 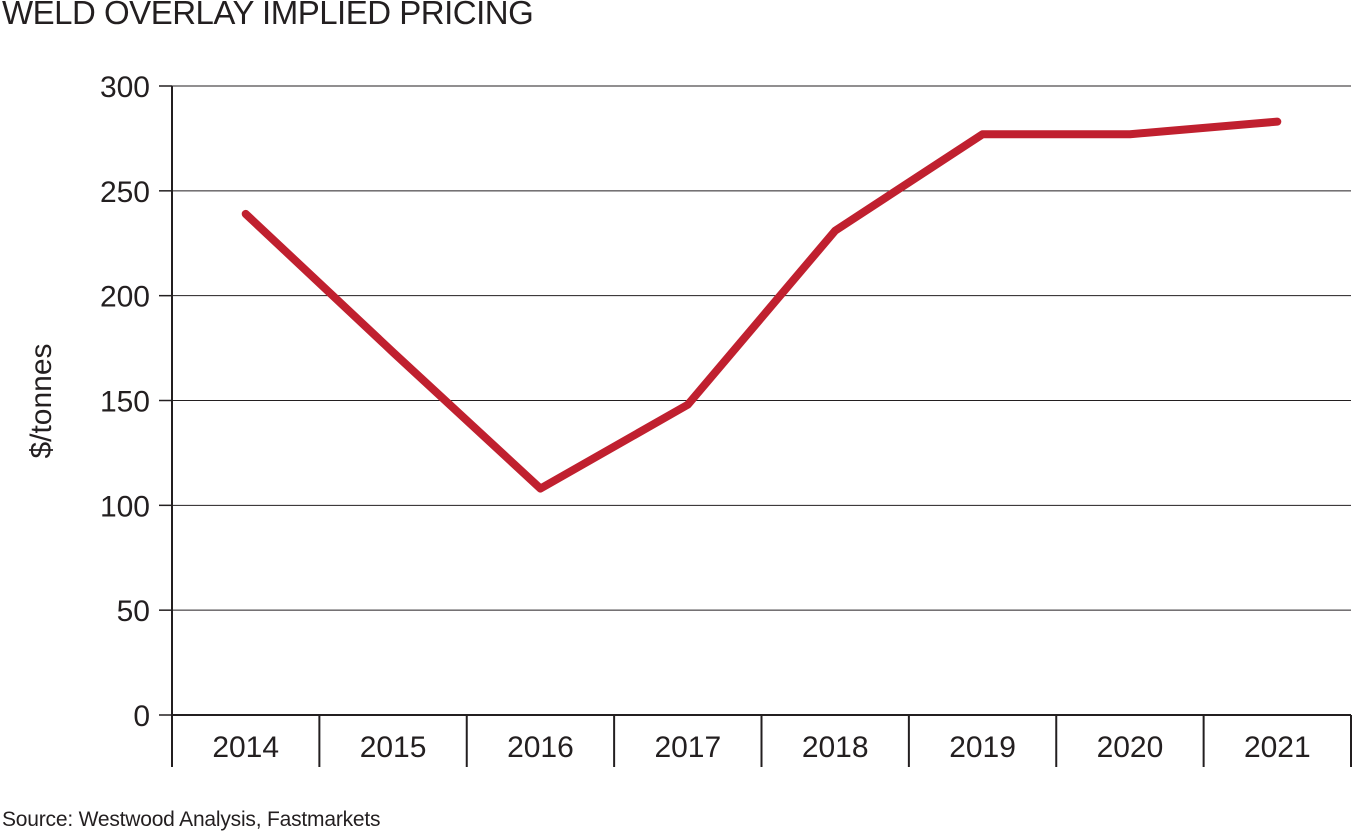 I want to click on y-tick-label: 100, so click(x=125, y=506).